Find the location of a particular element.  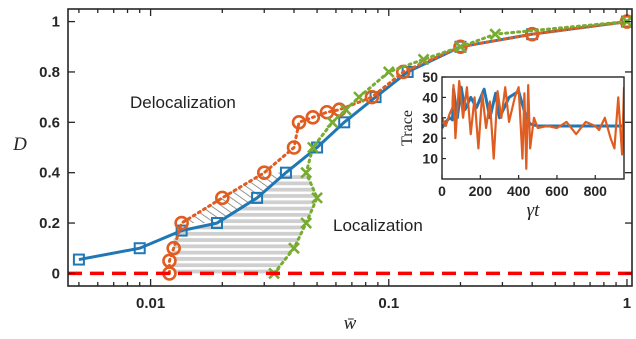

x-tick-label: 0.01 is located at coordinates (150, 303).